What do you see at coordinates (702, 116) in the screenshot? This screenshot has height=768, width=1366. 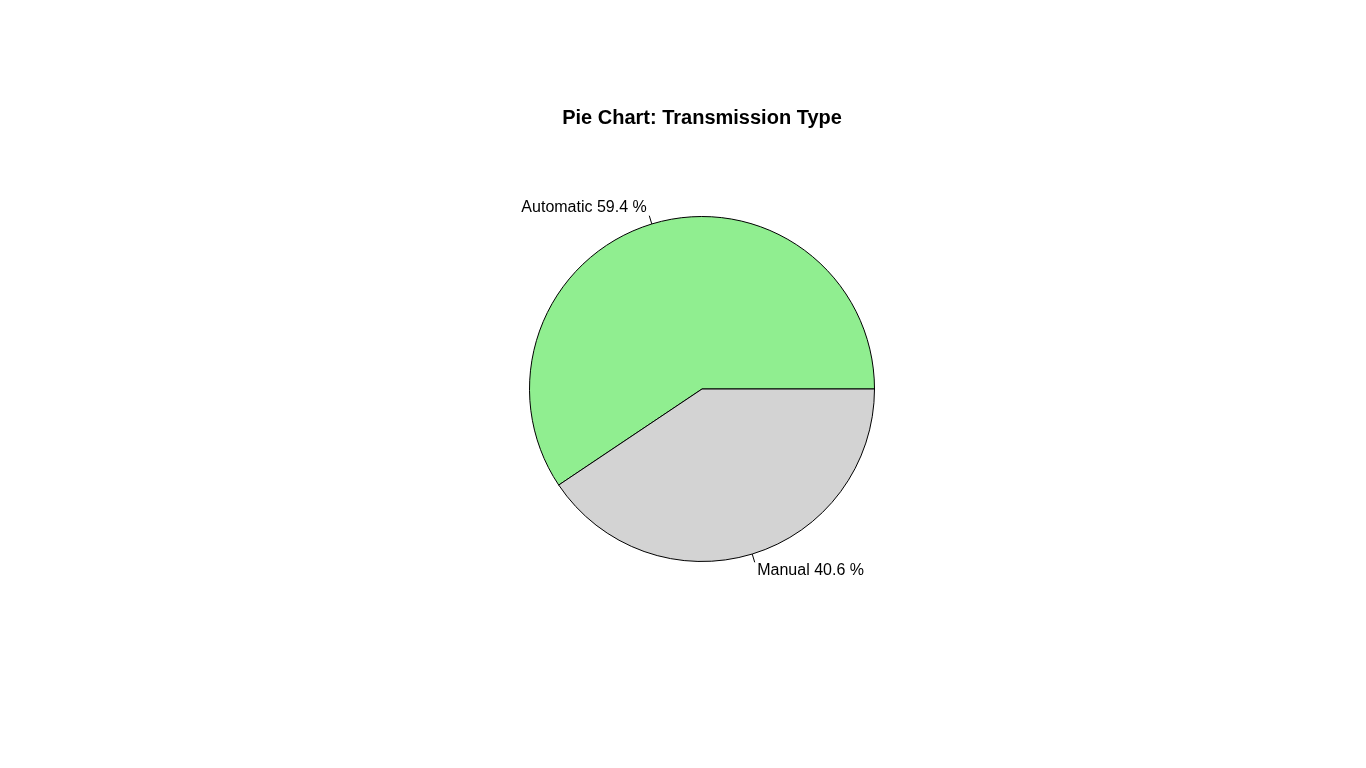 I see `chart-title: Pie Chart: Transmission Type` at bounding box center [702, 116].